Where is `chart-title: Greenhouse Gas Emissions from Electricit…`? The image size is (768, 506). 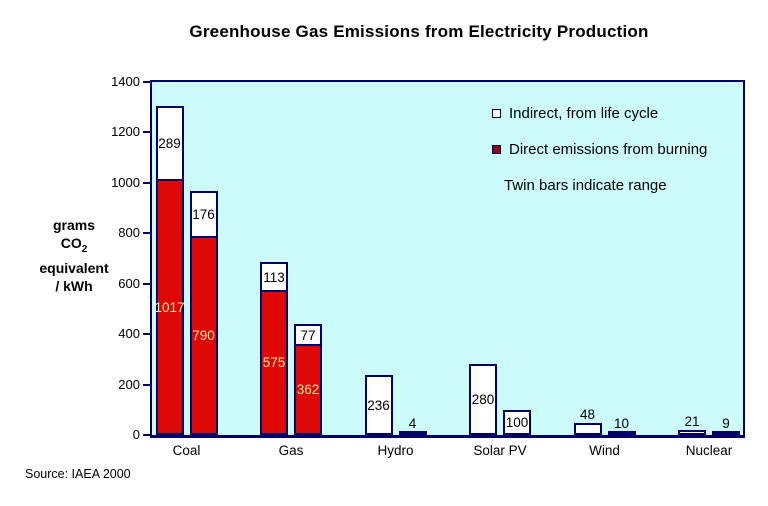 chart-title: Greenhouse Gas Emissions from Electricit… is located at coordinates (419, 31).